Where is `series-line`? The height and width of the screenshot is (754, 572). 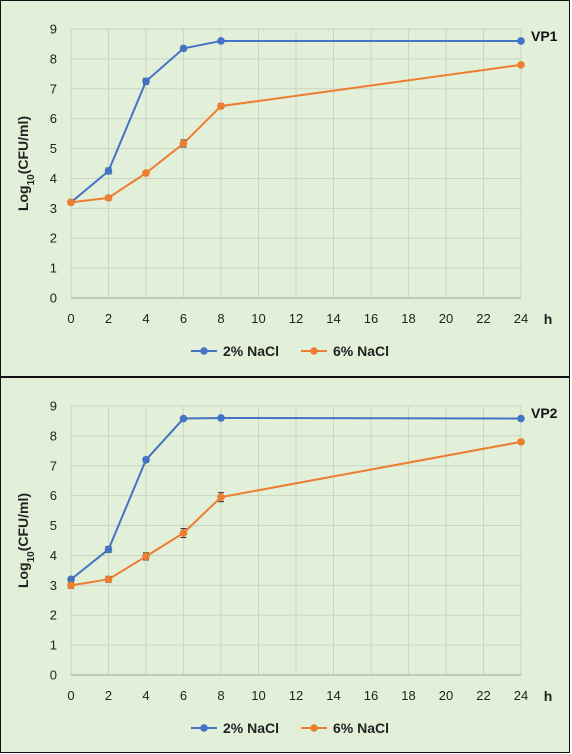 series-line is located at coordinates (296, 133).